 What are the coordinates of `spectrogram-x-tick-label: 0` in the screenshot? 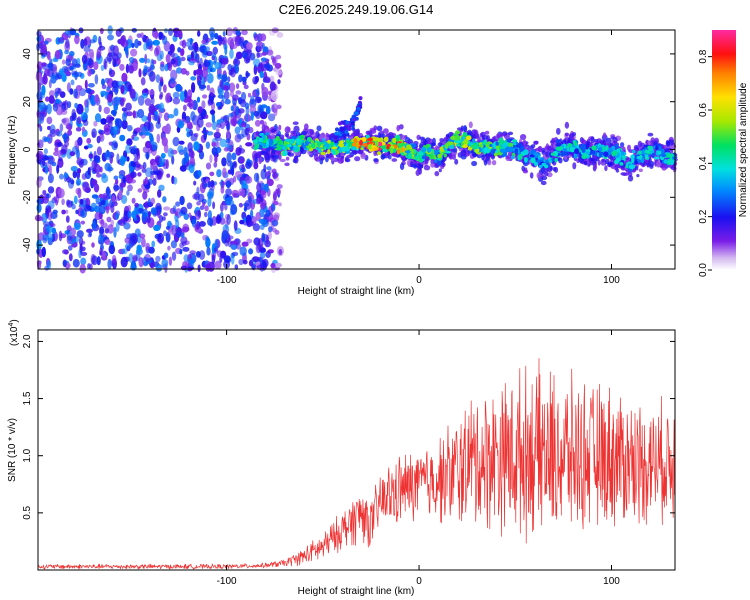 It's located at (419, 280).